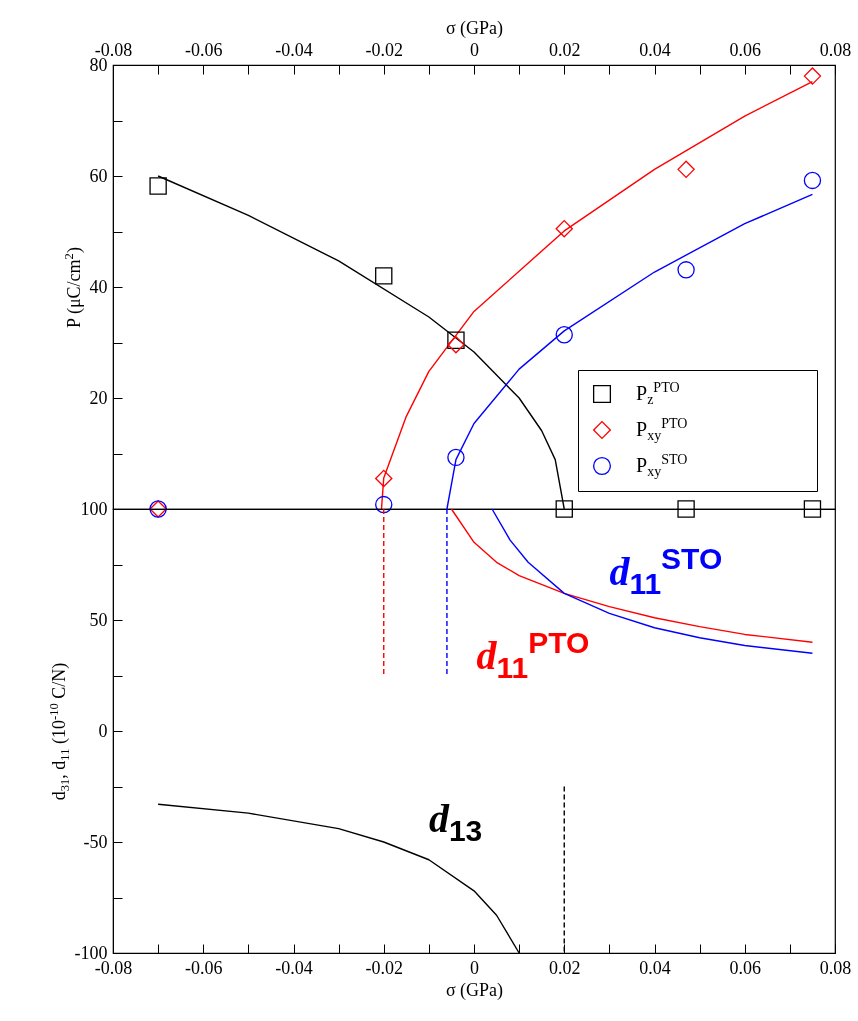 The image size is (858, 1021). I want to click on y-tick-label: 20, so click(98, 397).